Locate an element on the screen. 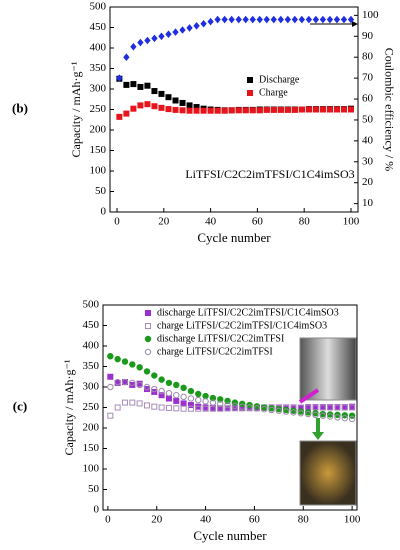  y-tick-label: 50 is located at coordinates (94, 489).